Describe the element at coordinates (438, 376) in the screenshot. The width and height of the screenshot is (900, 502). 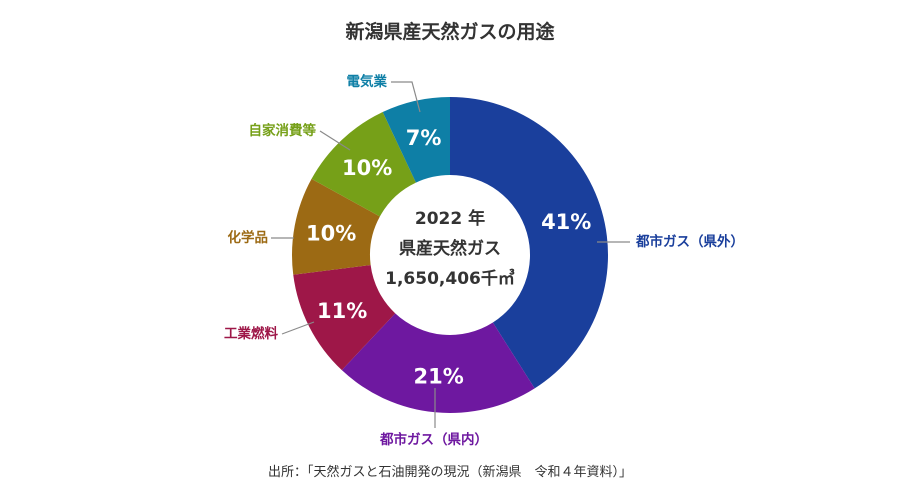
I see `slice-value-label-1: 21%` at that location.